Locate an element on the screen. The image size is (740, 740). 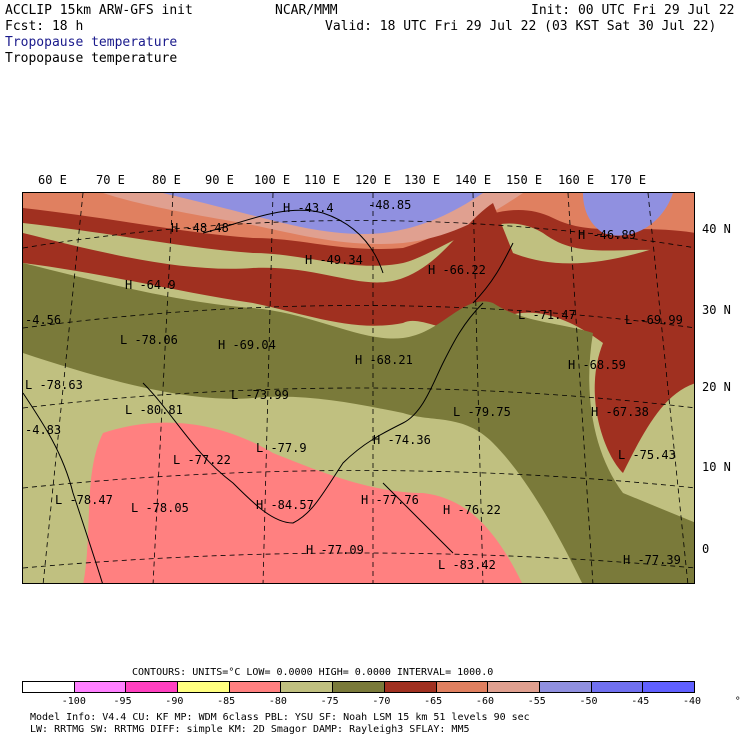
map-extremum-label: H -67.38 is located at coordinates (620, 412).